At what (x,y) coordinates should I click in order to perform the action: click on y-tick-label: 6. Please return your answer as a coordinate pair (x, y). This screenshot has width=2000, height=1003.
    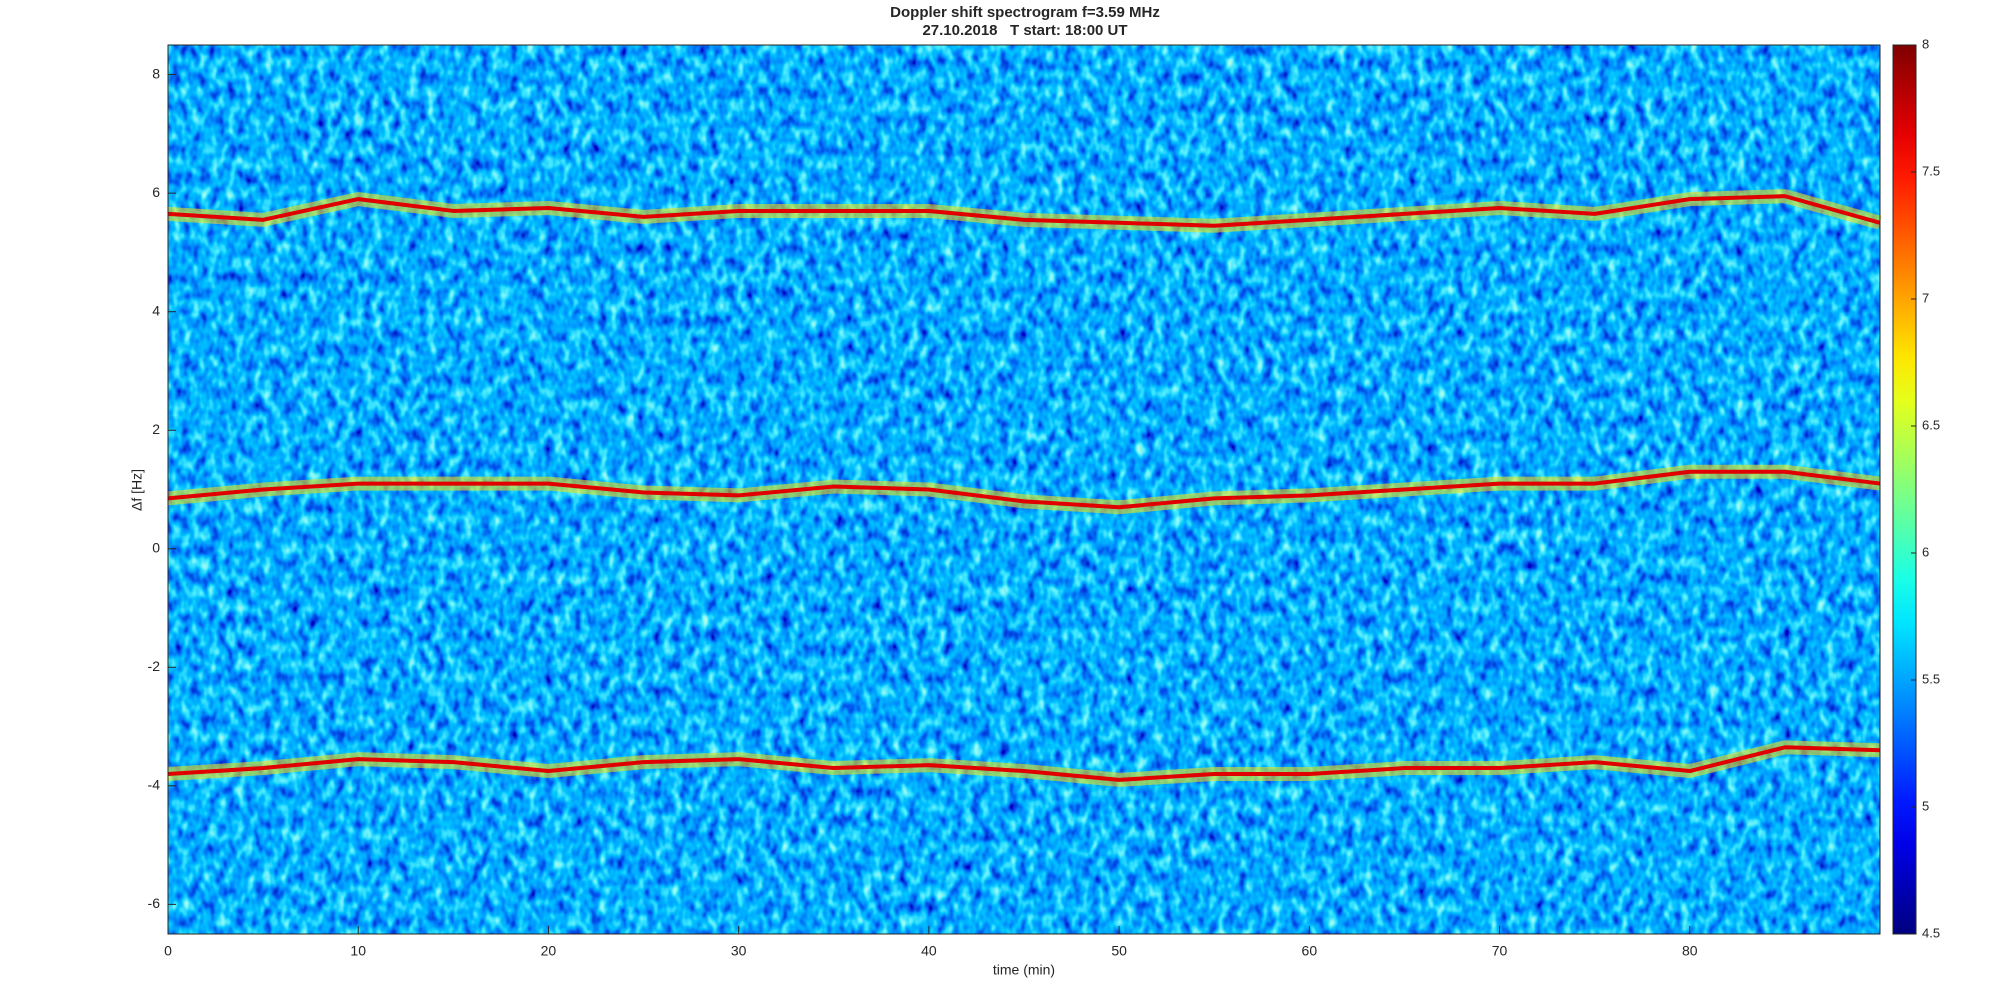
    Looking at the image, I should click on (156, 192).